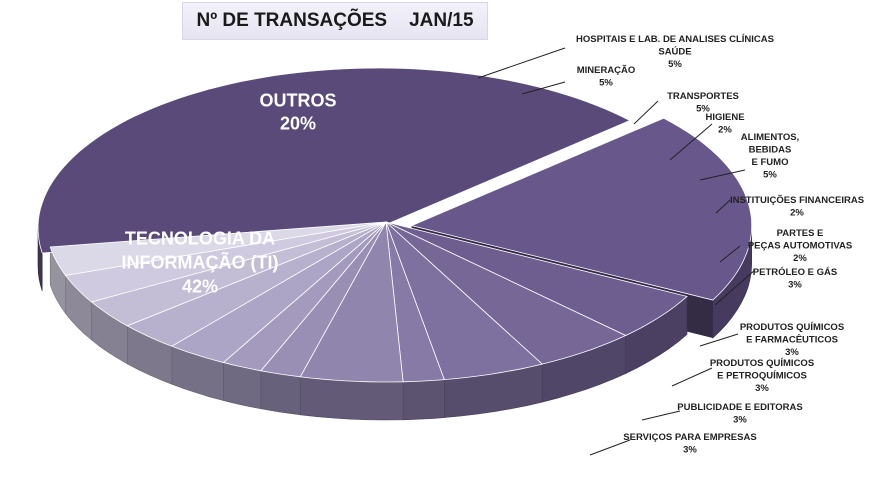 This screenshot has width=872, height=486. I want to click on pie-slice-produtos-quimicos-e-farmaceuticos, so click(256, 284).